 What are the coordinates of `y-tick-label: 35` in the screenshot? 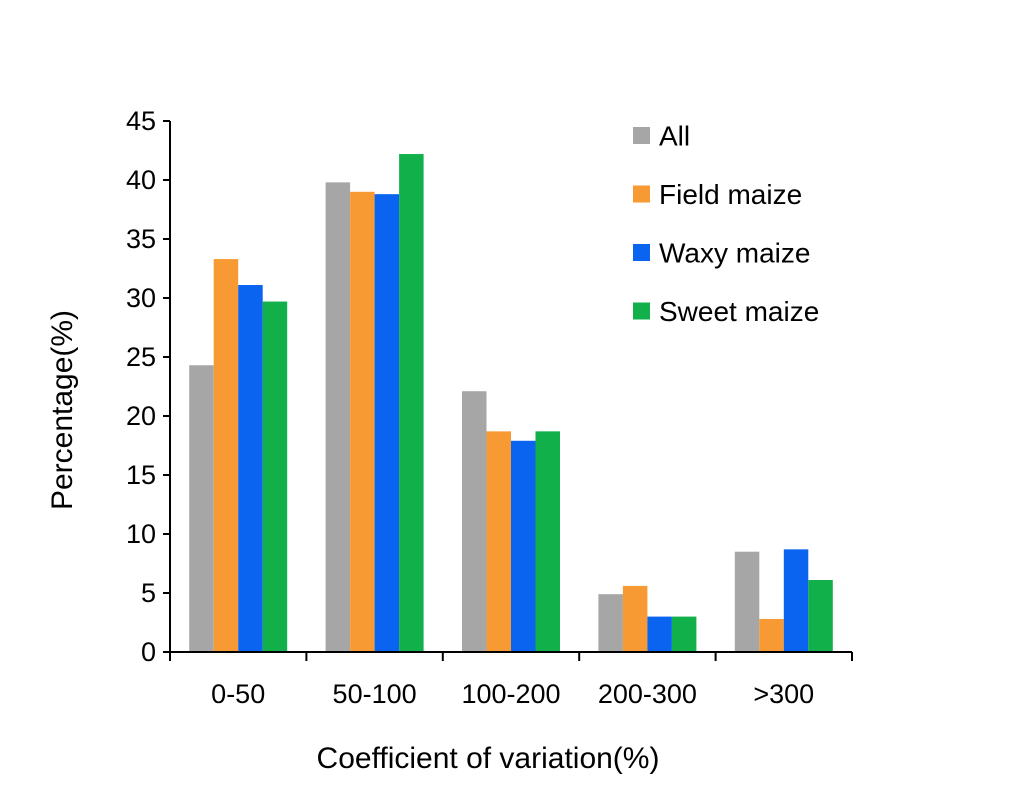 It's located at (141, 239).